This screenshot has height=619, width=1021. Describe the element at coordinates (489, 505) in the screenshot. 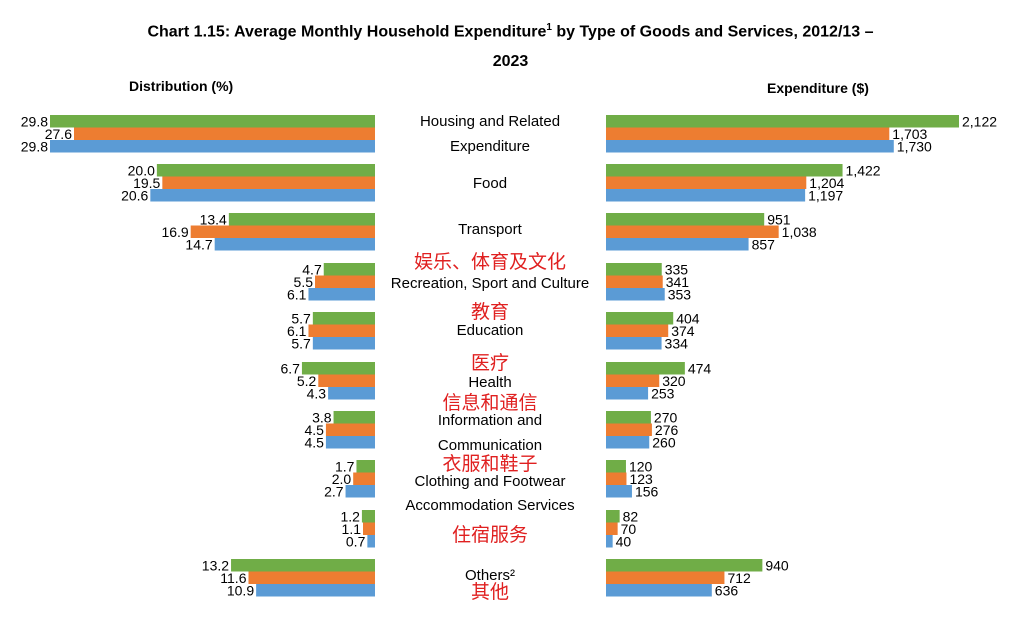

I see `category-label: Accommodation Services` at that location.